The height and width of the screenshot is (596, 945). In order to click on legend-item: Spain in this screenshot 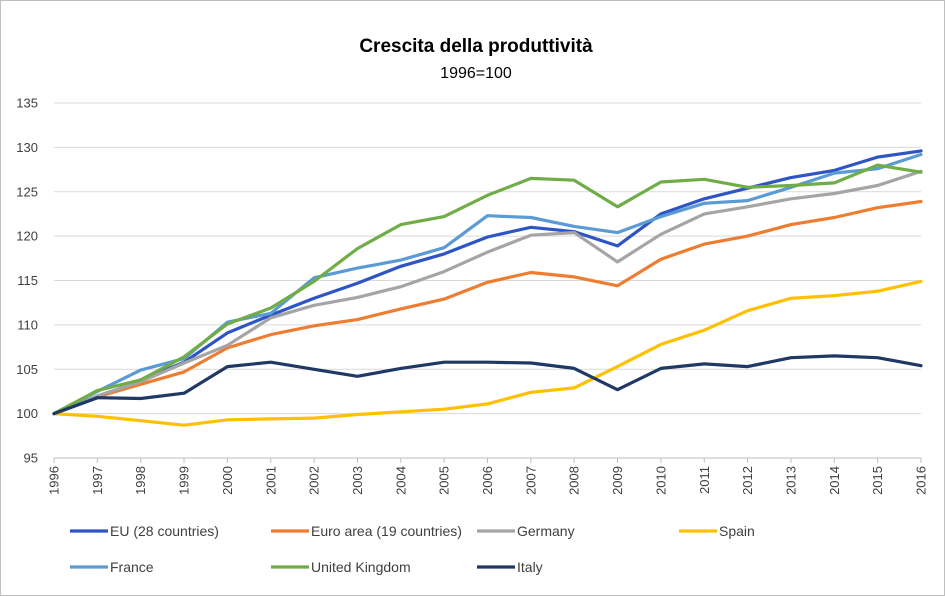, I will do `click(717, 531)`.